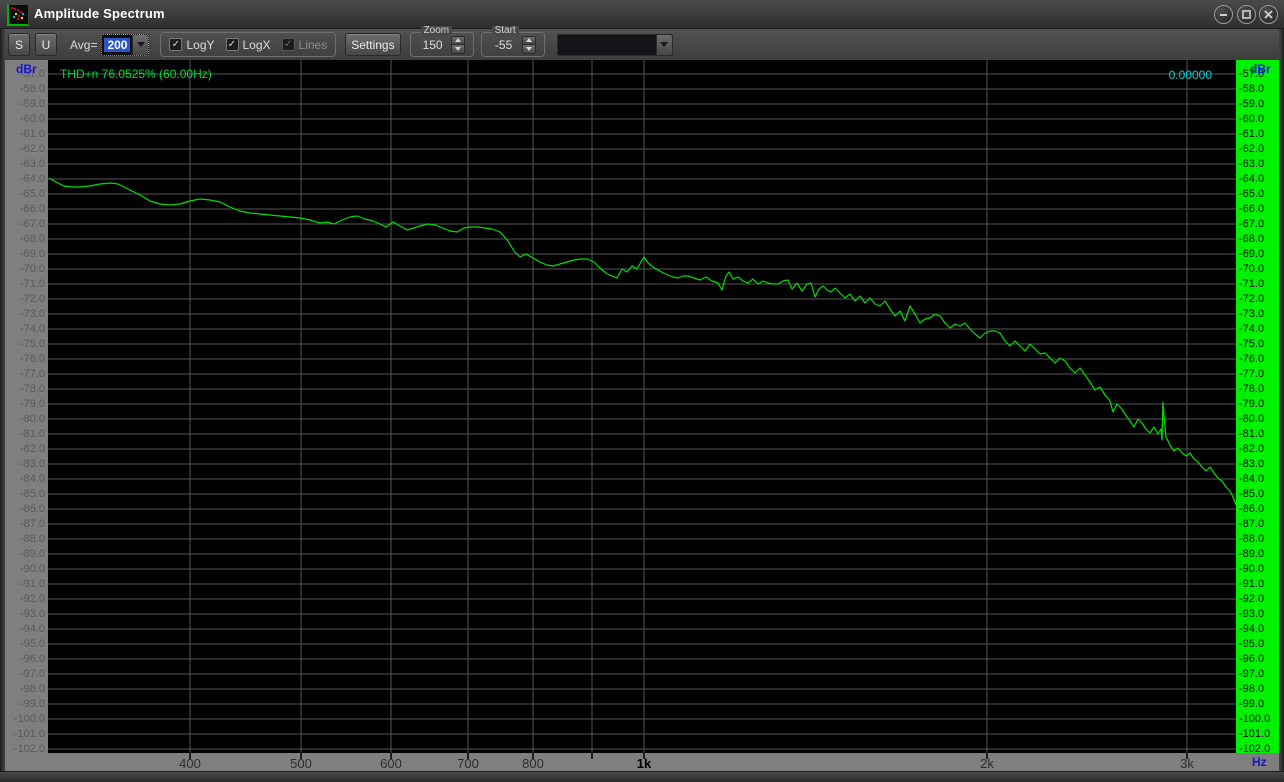  Describe the element at coordinates (1255, 749) in the screenshot. I see `y-tick-label-right: -102.0` at that location.